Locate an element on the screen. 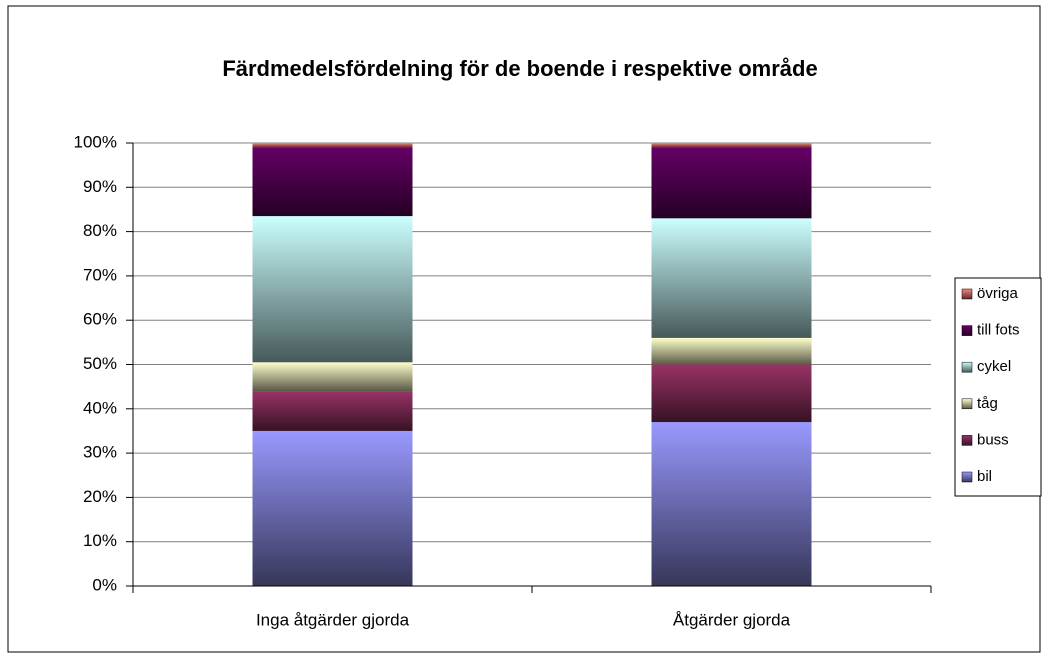 This screenshot has height=656, width=1048. legend-label: bil is located at coordinates (984, 476).